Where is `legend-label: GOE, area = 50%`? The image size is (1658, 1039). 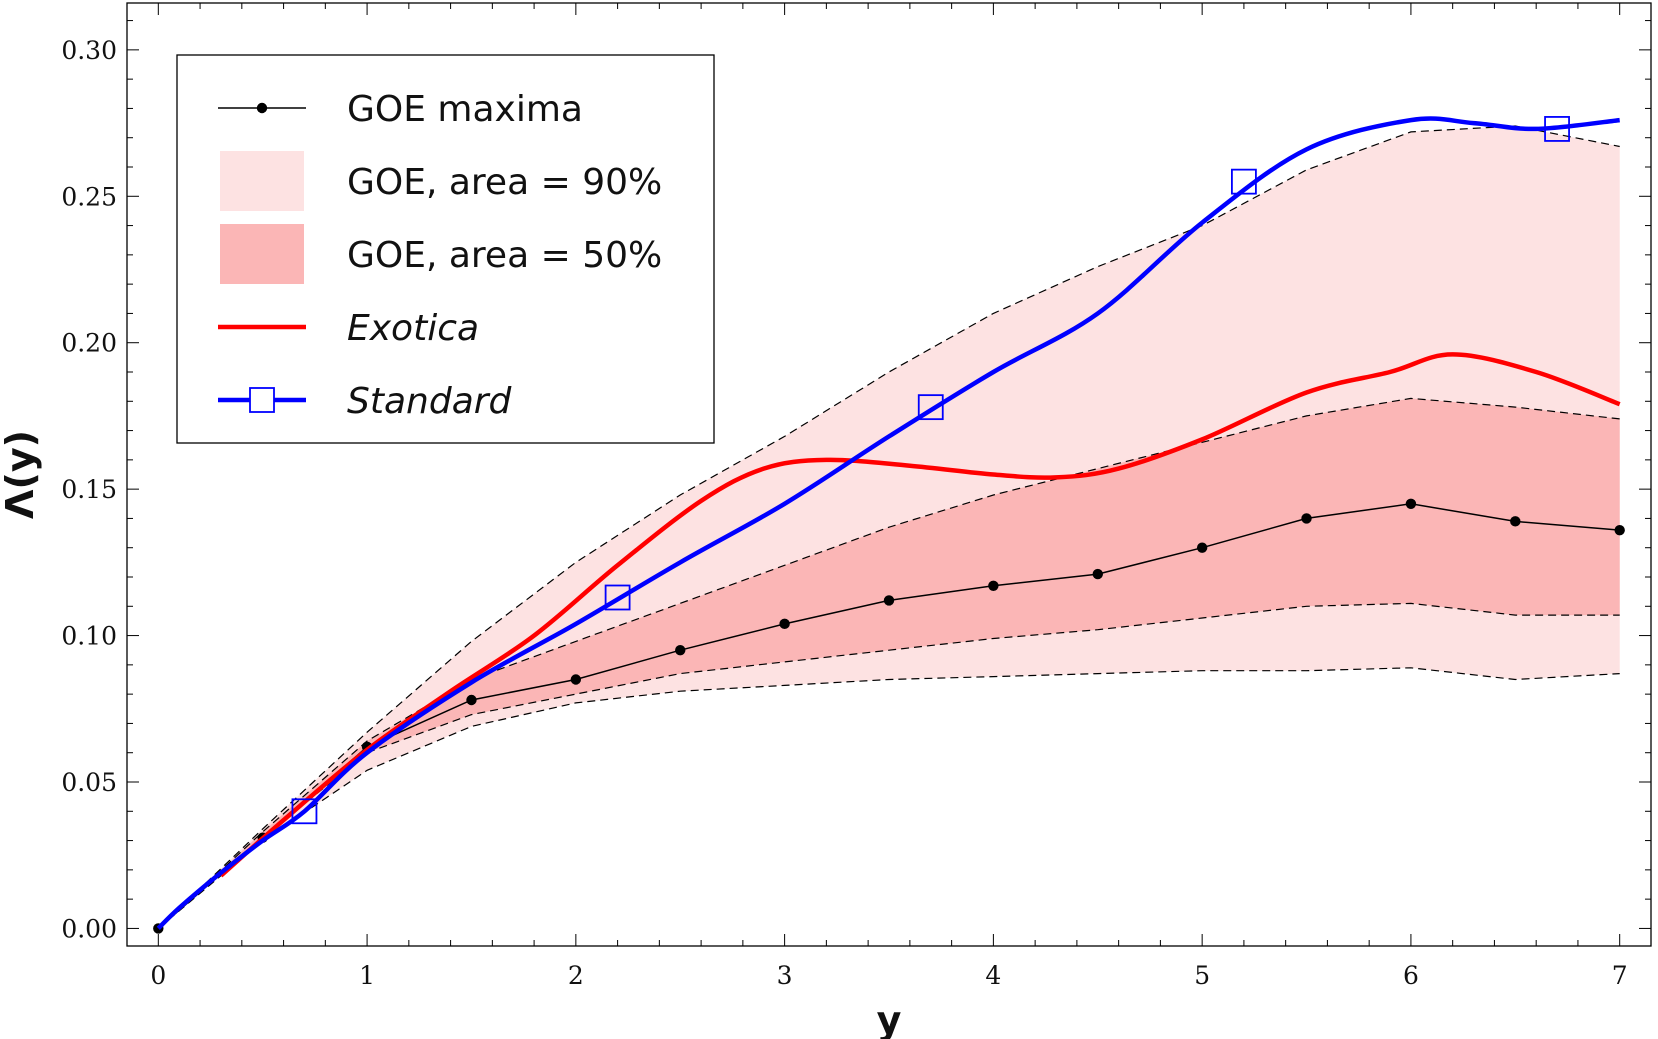 legend-label: GOE, area = 50% is located at coordinates (504, 255).